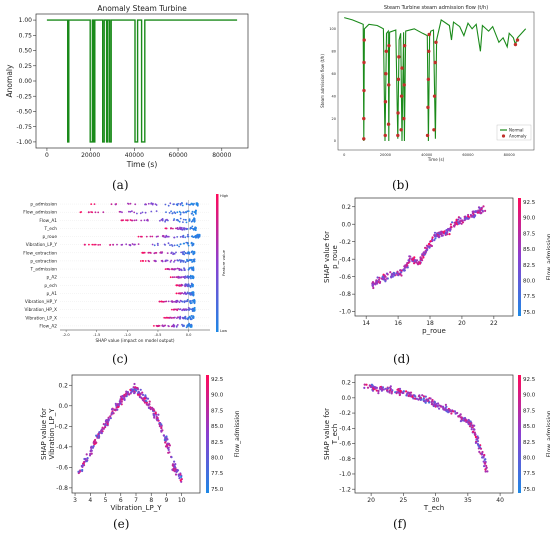 The width and height of the screenshot is (550, 535). What do you see at coordinates (106, 500) in the screenshot?
I see `x-tick-label: 5` at bounding box center [106, 500].